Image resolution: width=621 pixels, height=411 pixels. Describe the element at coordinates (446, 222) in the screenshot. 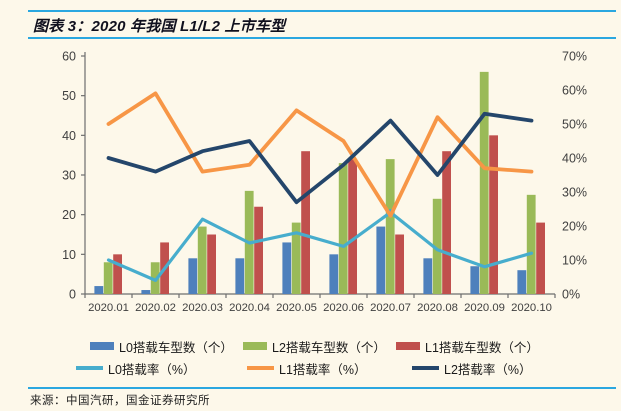

I see `bar-bar_red-2020.08` at that location.